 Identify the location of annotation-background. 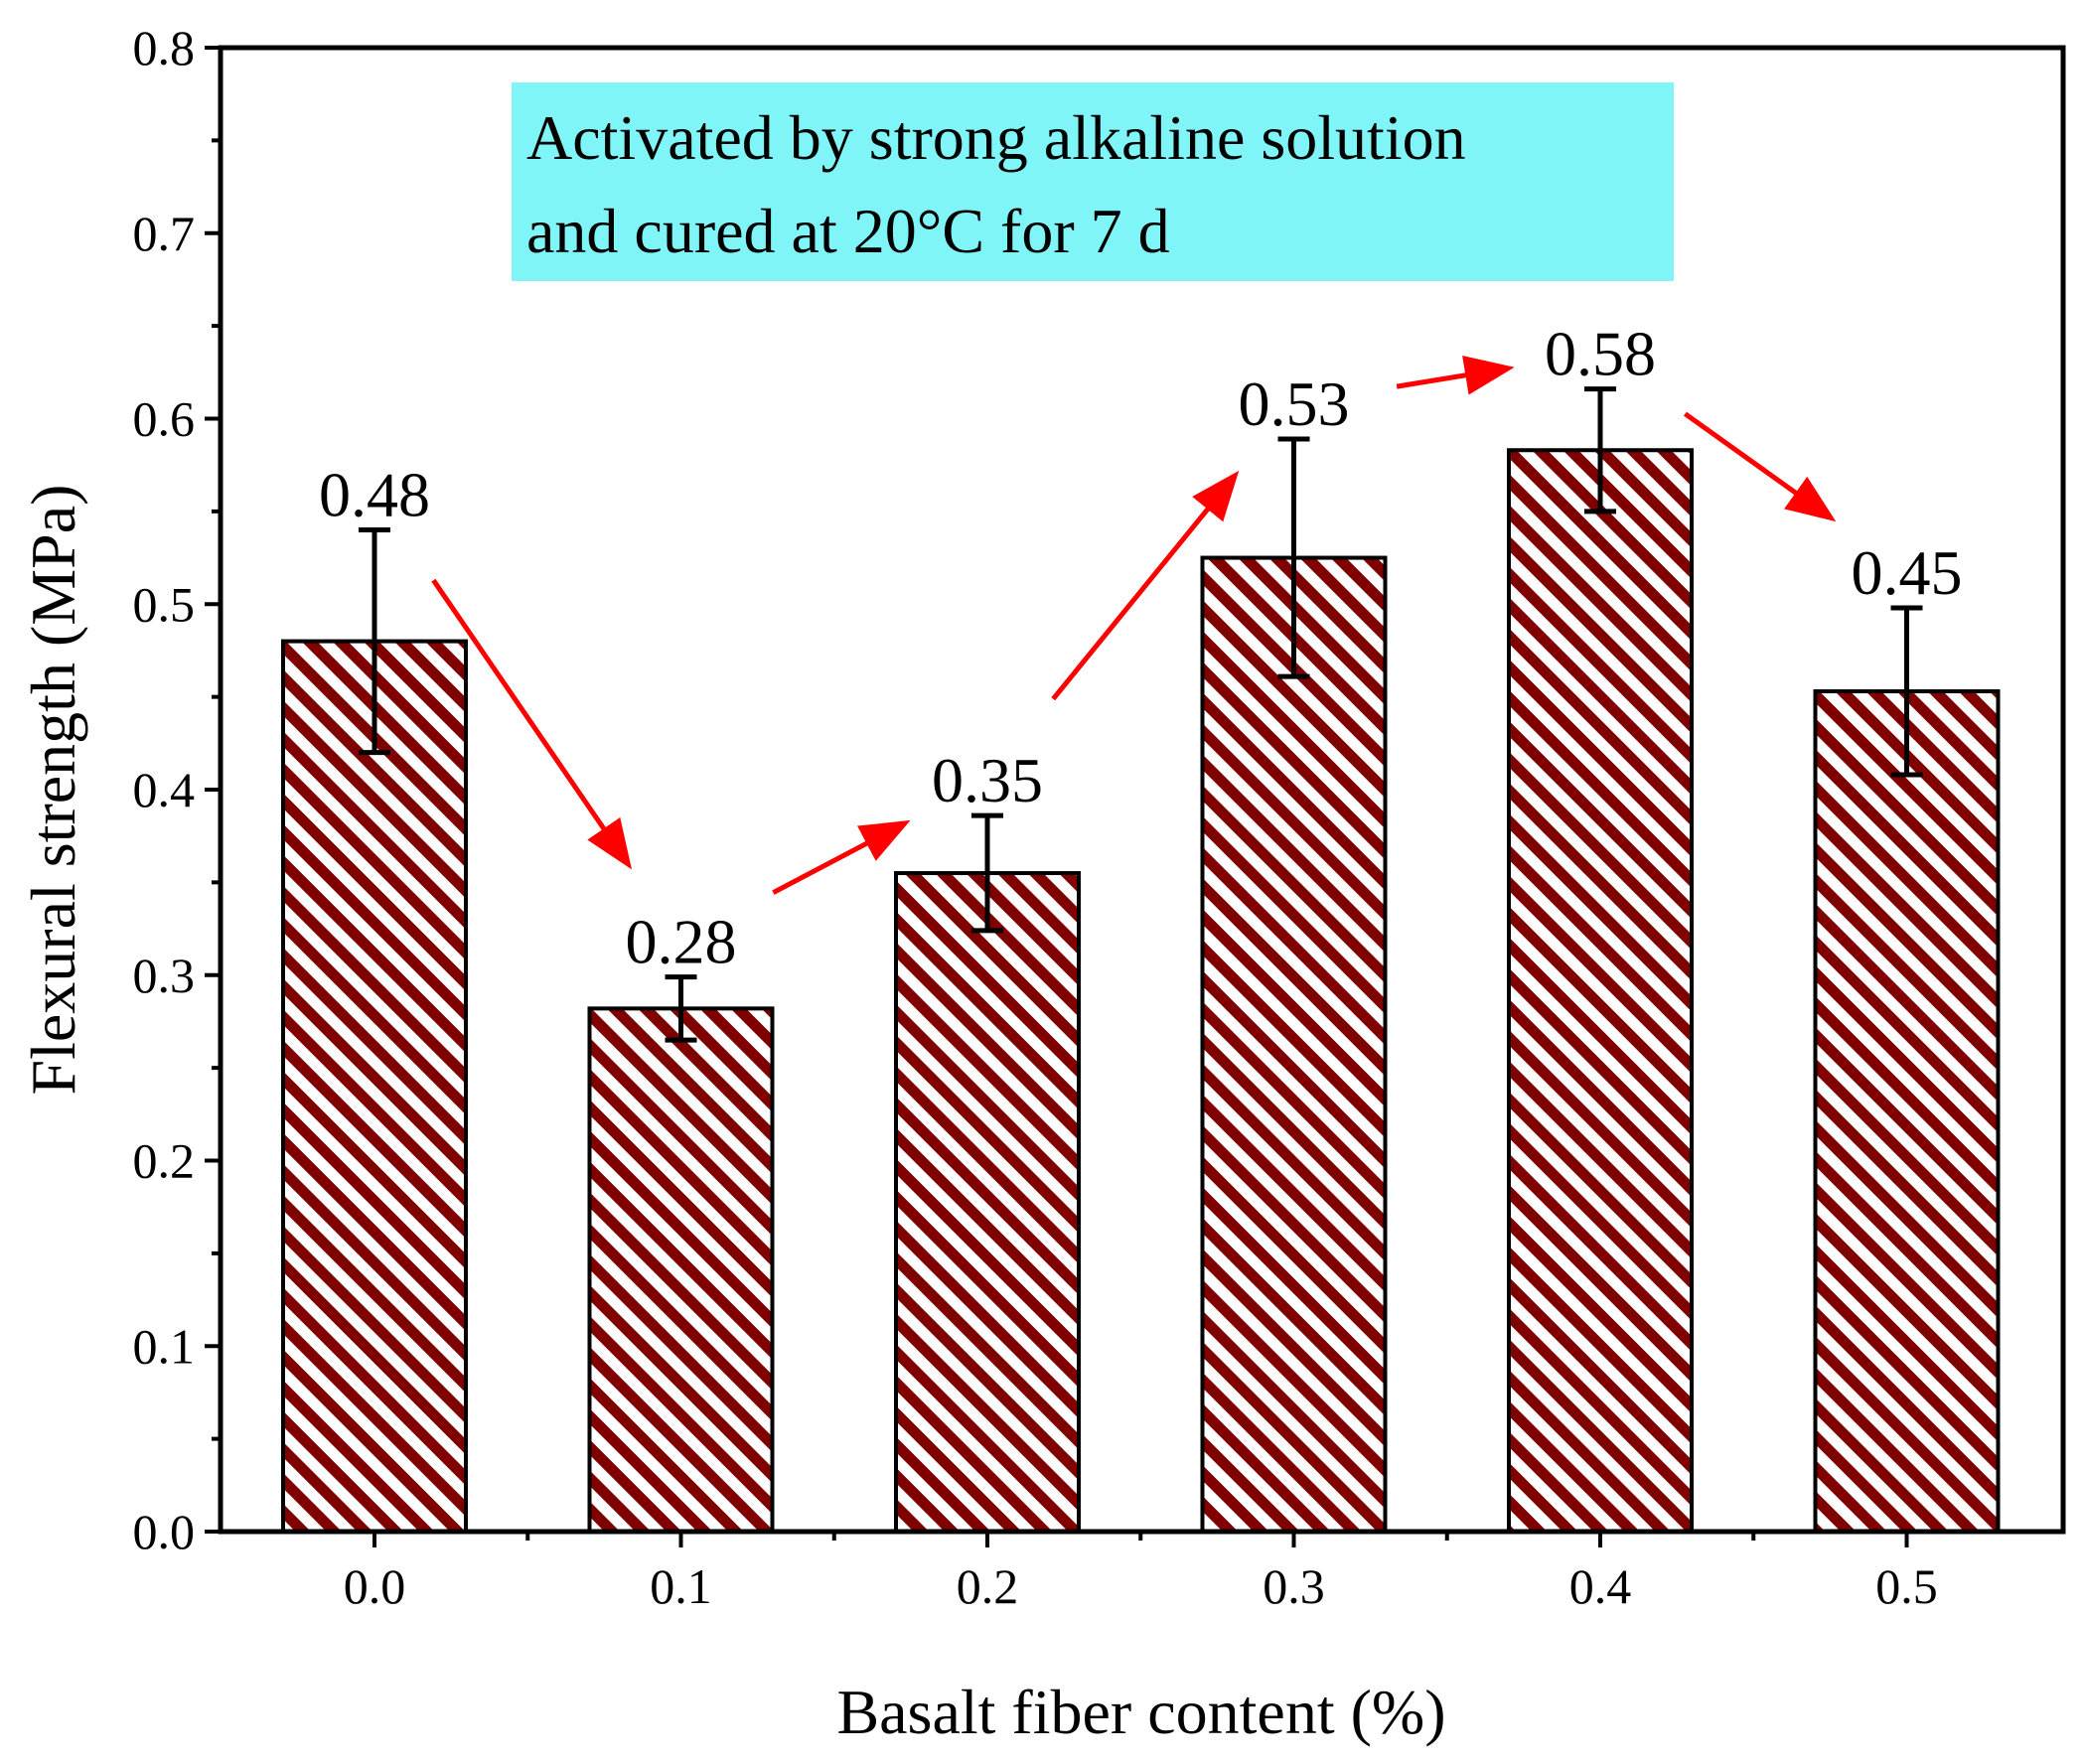
(1093, 181).